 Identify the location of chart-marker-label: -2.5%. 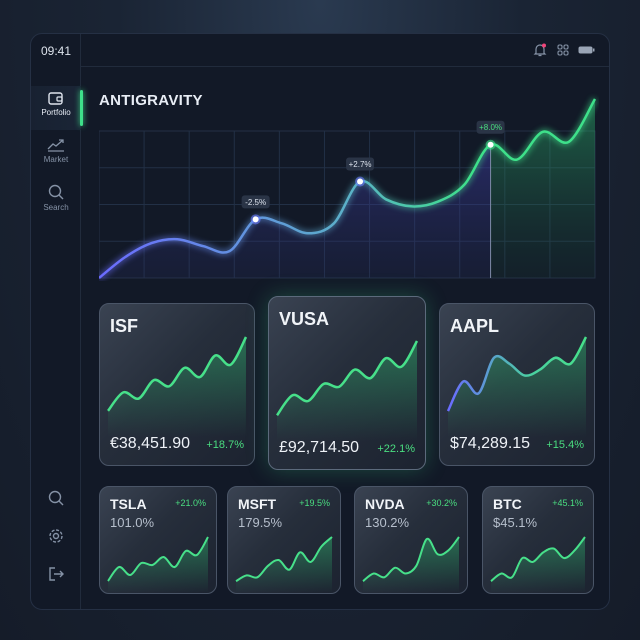
(255, 202).